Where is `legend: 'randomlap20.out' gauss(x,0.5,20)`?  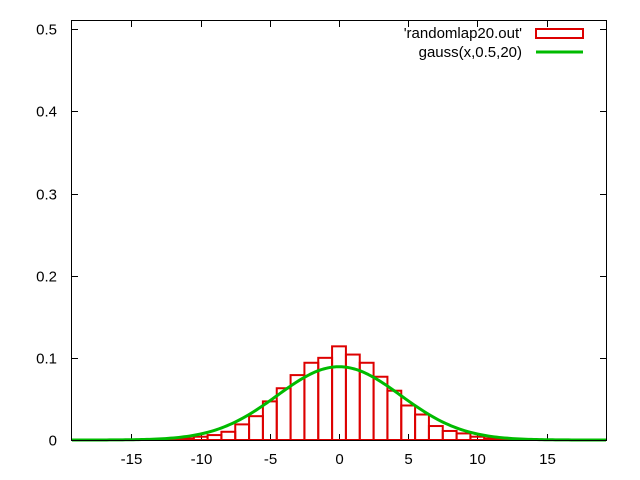
legend: 'randomlap20.out' gauss(x,0.5,20) is located at coordinates (494, 43).